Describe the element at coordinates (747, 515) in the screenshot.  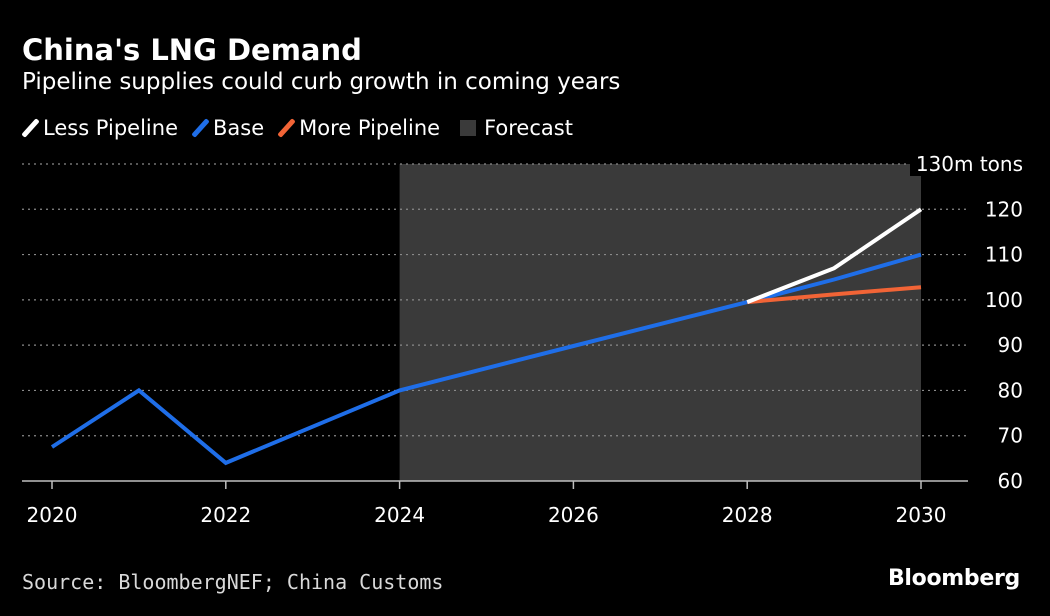
I see `x-tick-label-2028: 2028` at that location.